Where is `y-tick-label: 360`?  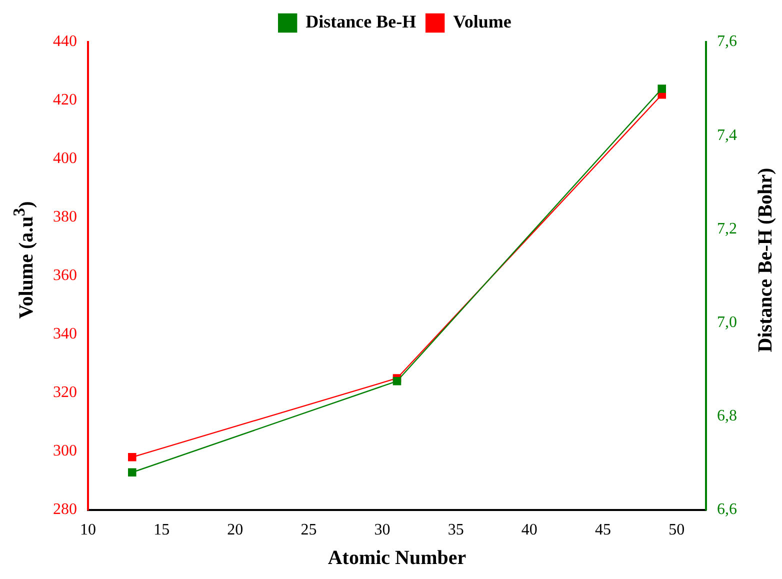
y-tick-label: 360 is located at coordinates (65, 275).